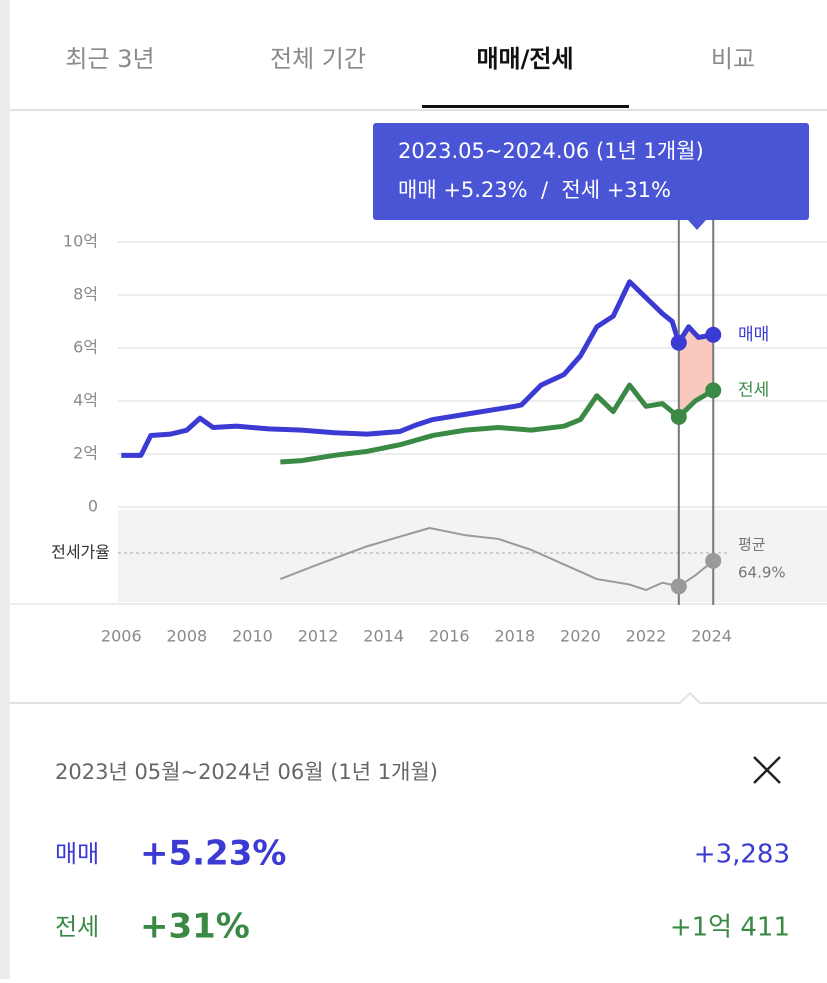  What do you see at coordinates (551, 151) in the screenshot?
I see `tooltip-period: 2023.05~2024.06 (1년 1개월)` at bounding box center [551, 151].